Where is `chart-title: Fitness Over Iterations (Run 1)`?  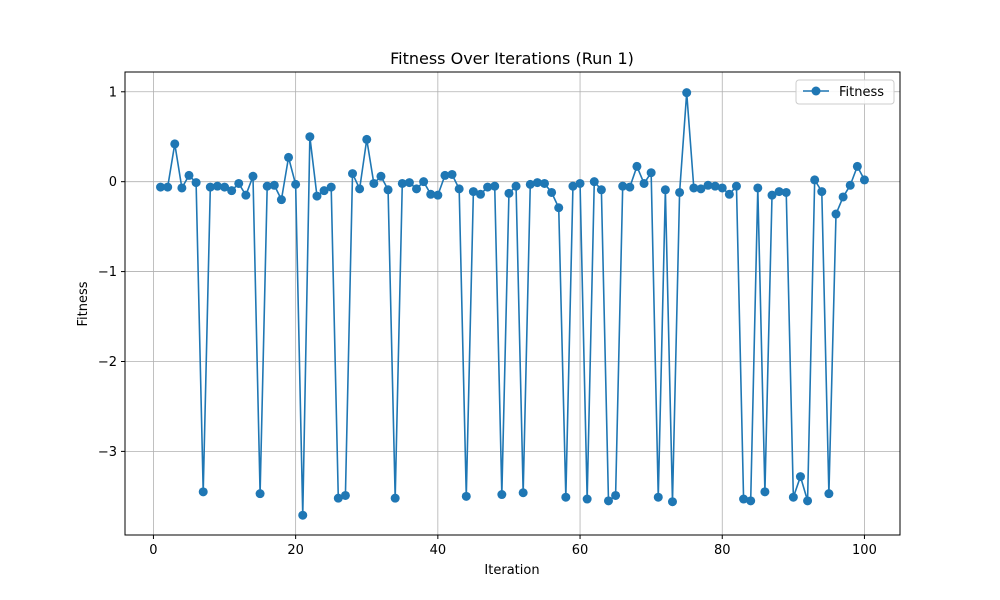 chart-title: Fitness Over Iterations (Run 1) is located at coordinates (512, 58).